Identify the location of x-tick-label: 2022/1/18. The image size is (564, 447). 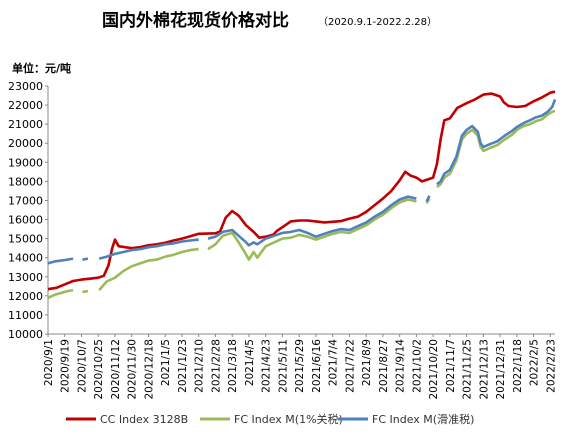
(518, 366).